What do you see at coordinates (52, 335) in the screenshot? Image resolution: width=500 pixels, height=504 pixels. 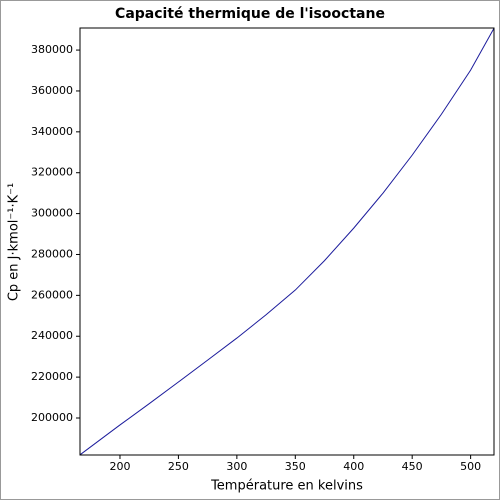 I see `y-tick-label: 240000` at bounding box center [52, 335].